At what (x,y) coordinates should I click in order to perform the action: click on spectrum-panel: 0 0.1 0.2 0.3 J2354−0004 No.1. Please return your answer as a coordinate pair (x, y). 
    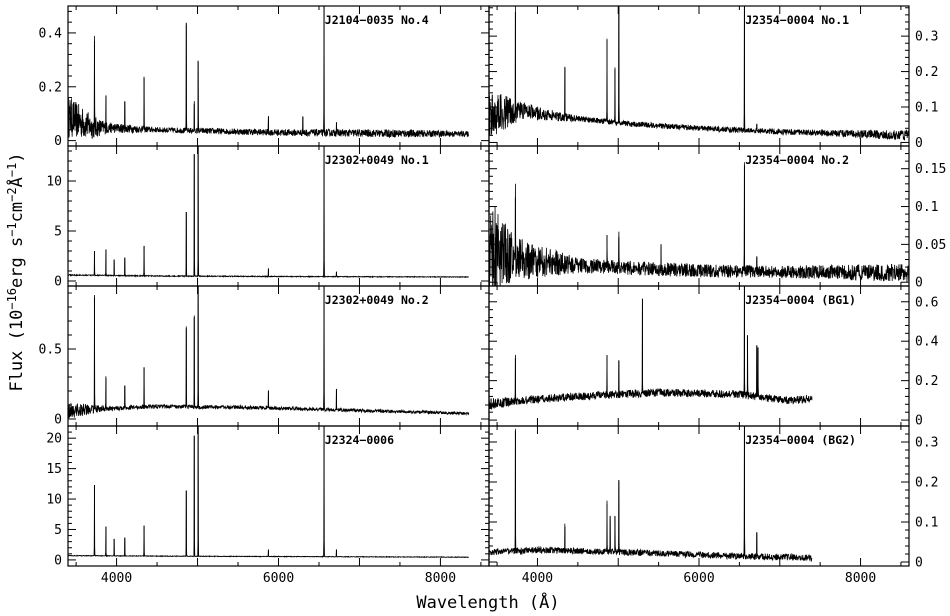
    Looking at the image, I should click on (713, 78).